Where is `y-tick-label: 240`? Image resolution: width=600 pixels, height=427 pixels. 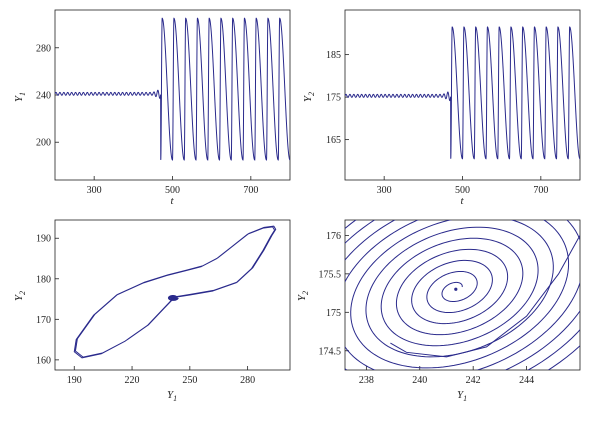 y-tick-label: 240 is located at coordinates (43, 96).